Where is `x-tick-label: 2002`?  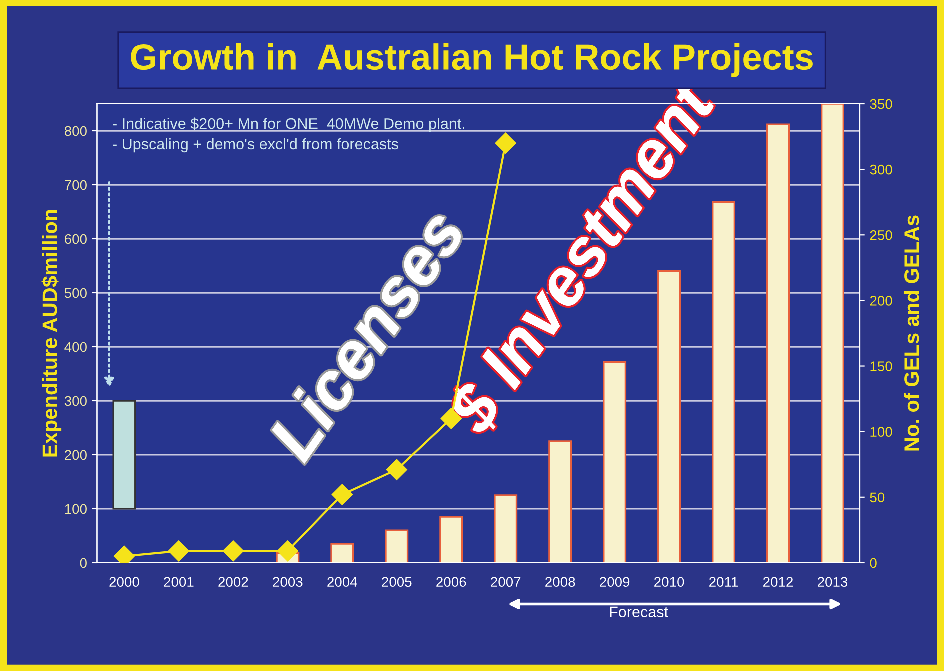
x-tick-label: 2002 is located at coordinates (233, 582).